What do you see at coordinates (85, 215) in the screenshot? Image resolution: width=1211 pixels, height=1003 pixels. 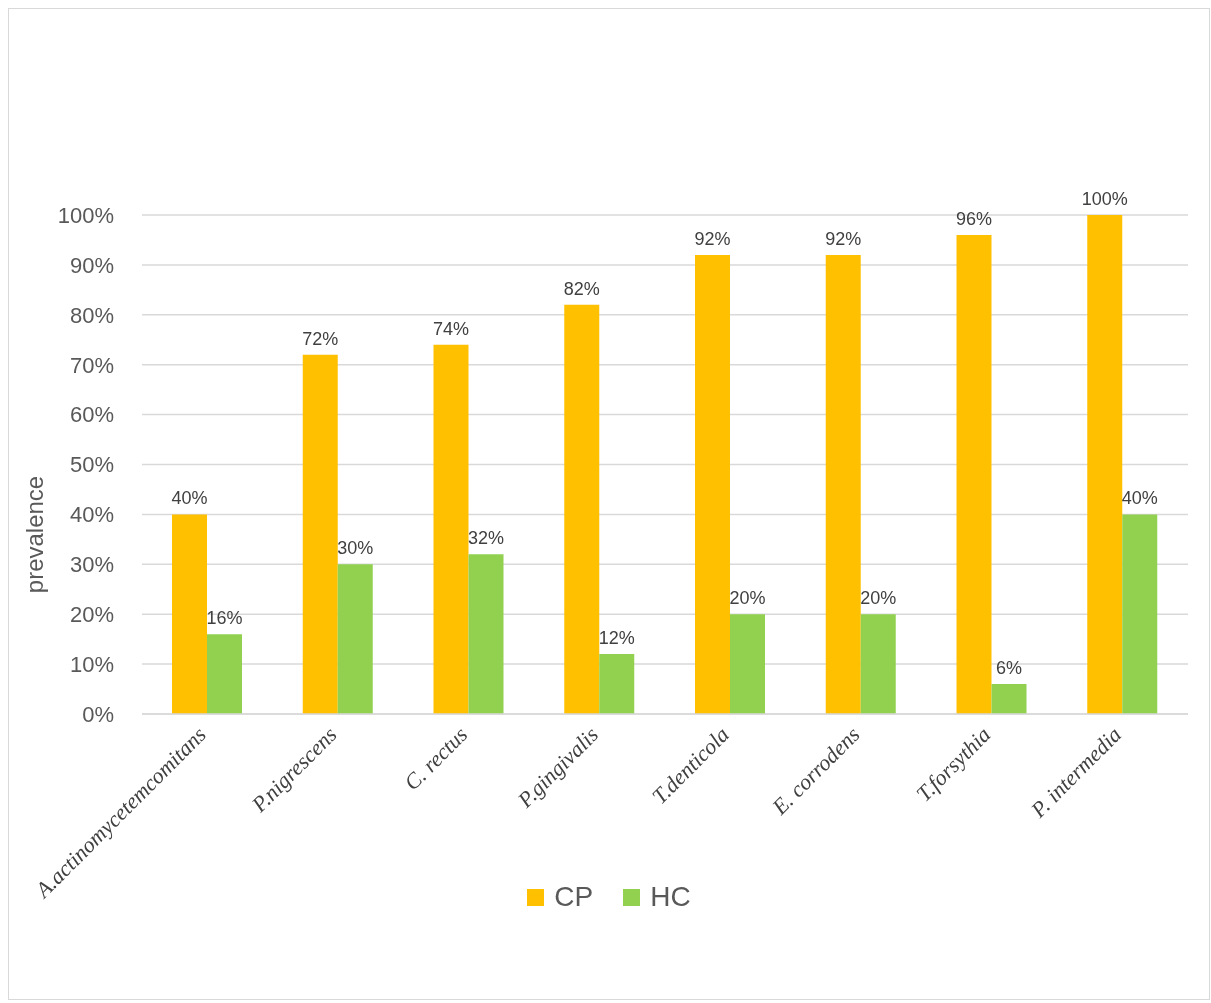 I see `y-tick-label: 100%` at bounding box center [85, 215].